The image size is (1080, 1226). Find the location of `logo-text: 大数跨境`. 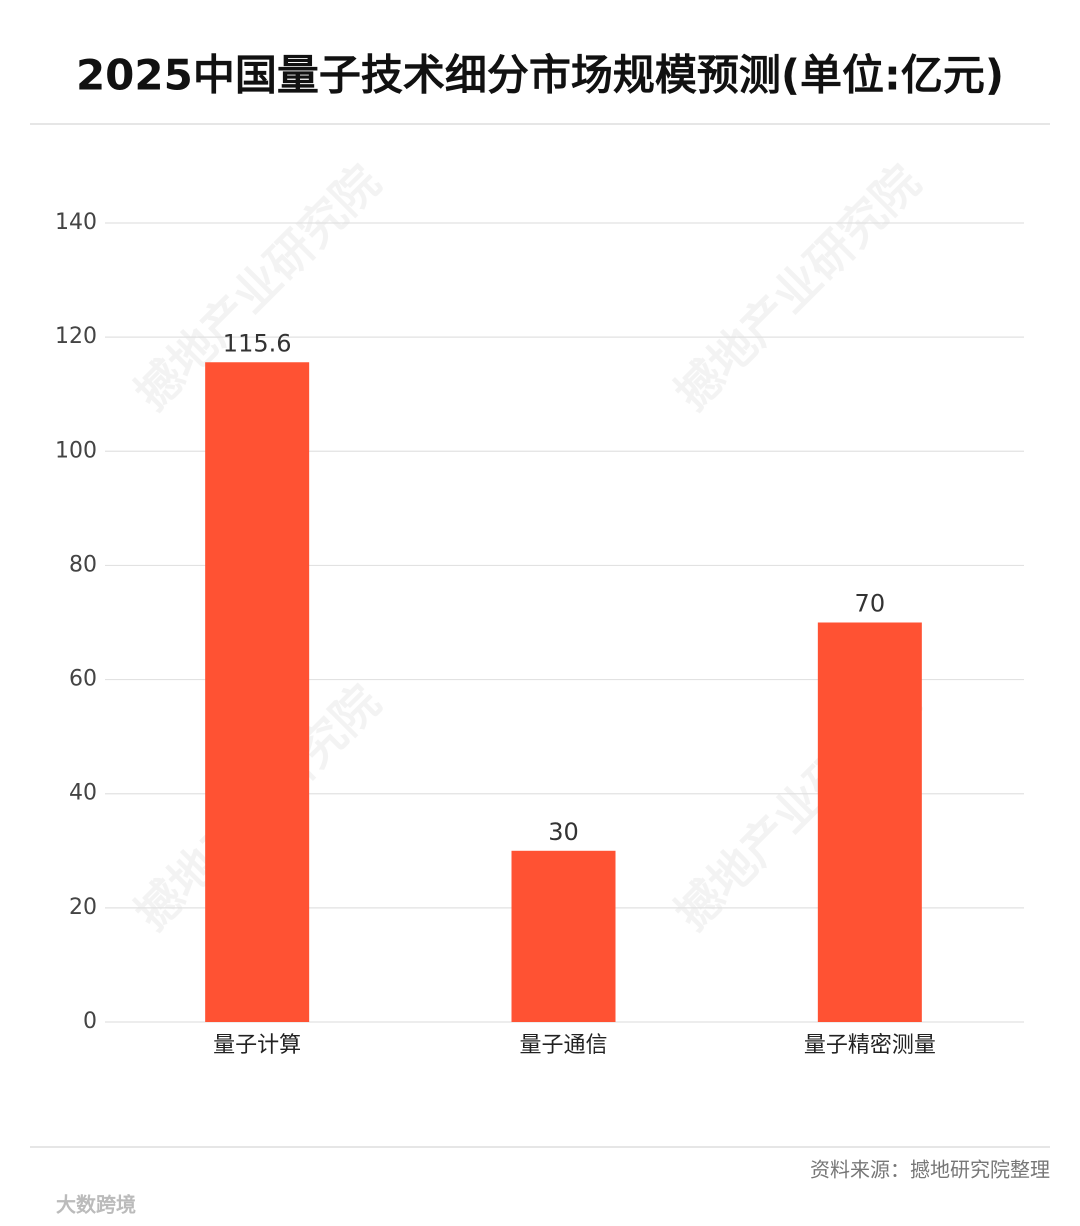

logo-text: 大数跨境 is located at coordinates (96, 1205).